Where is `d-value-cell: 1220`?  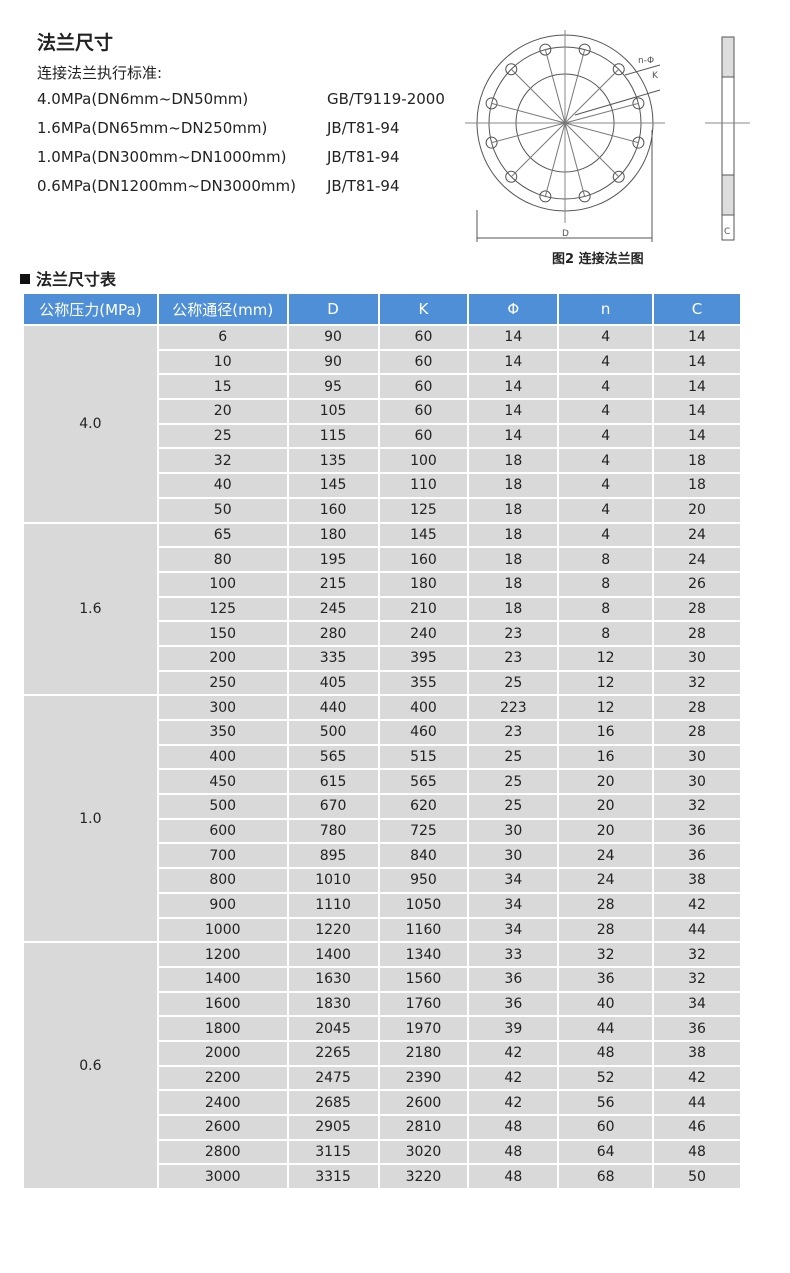 d-value-cell: 1220 is located at coordinates (333, 930).